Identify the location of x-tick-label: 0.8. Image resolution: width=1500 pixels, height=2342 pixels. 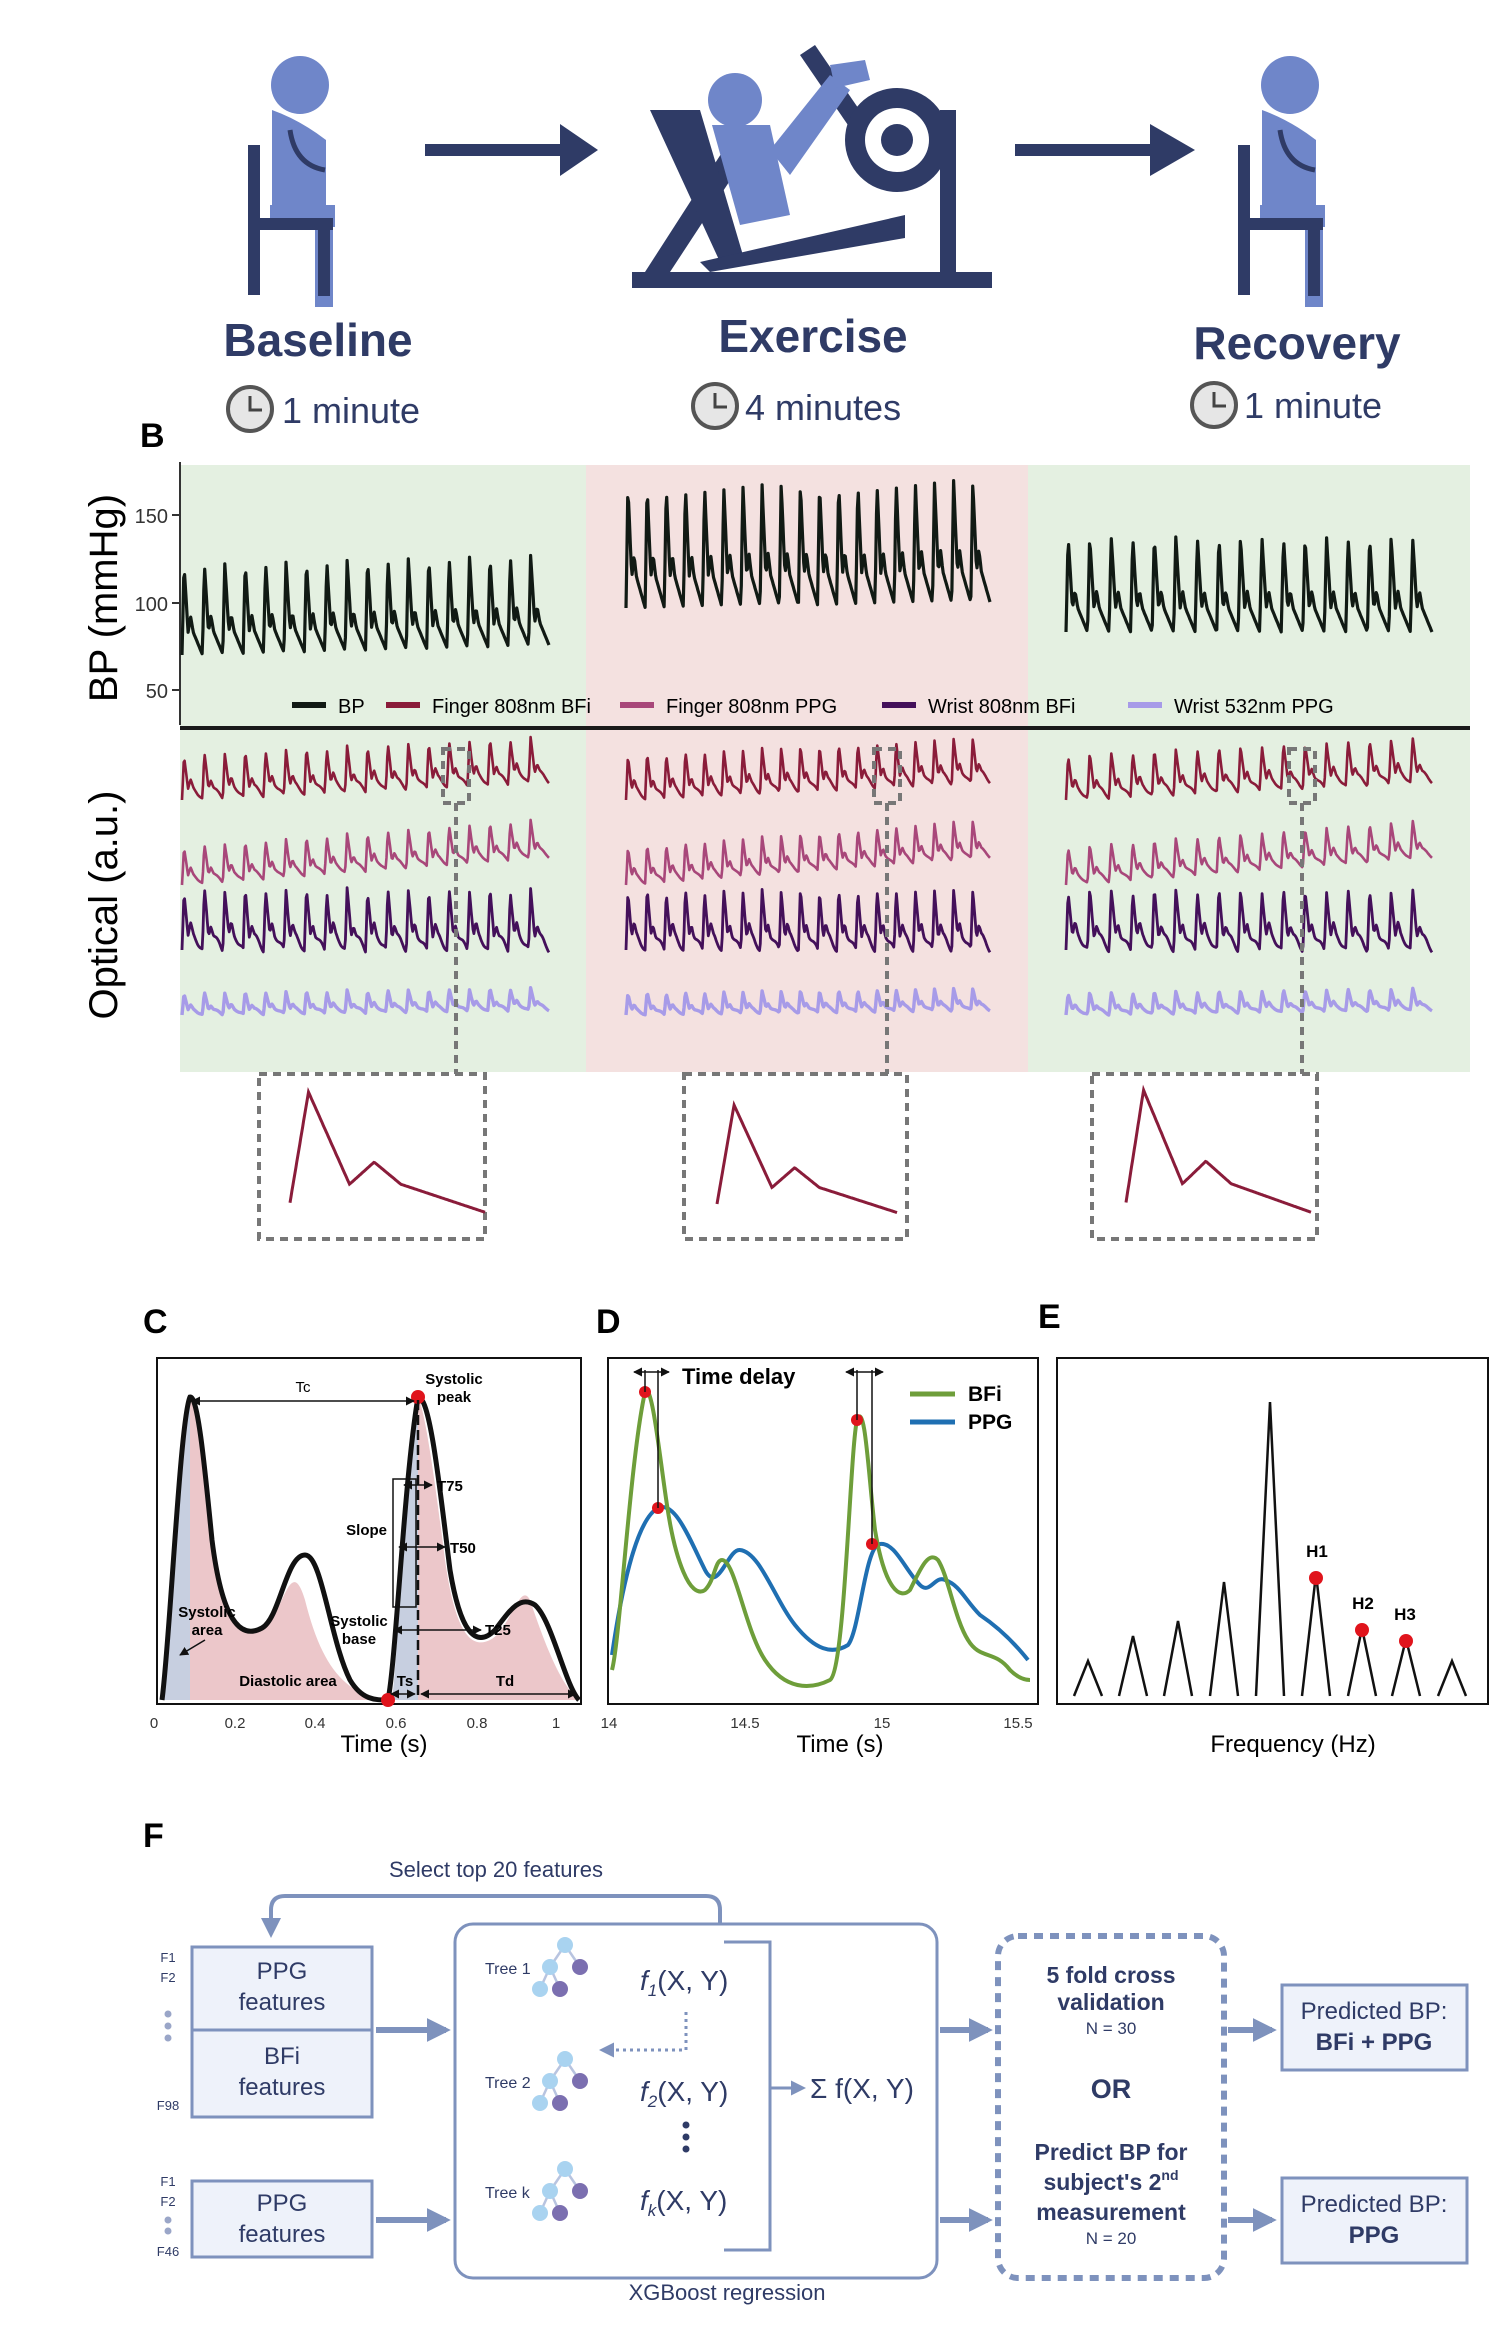
(477, 1723).